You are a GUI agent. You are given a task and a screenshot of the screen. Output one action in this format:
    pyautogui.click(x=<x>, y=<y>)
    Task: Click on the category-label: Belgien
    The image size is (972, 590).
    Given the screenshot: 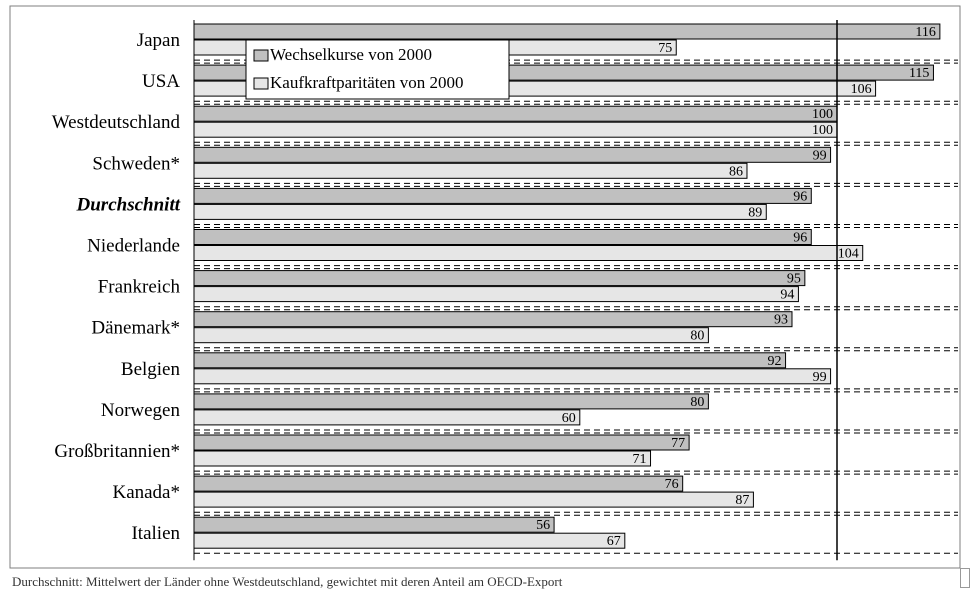 What is the action you would take?
    pyautogui.click(x=151, y=369)
    